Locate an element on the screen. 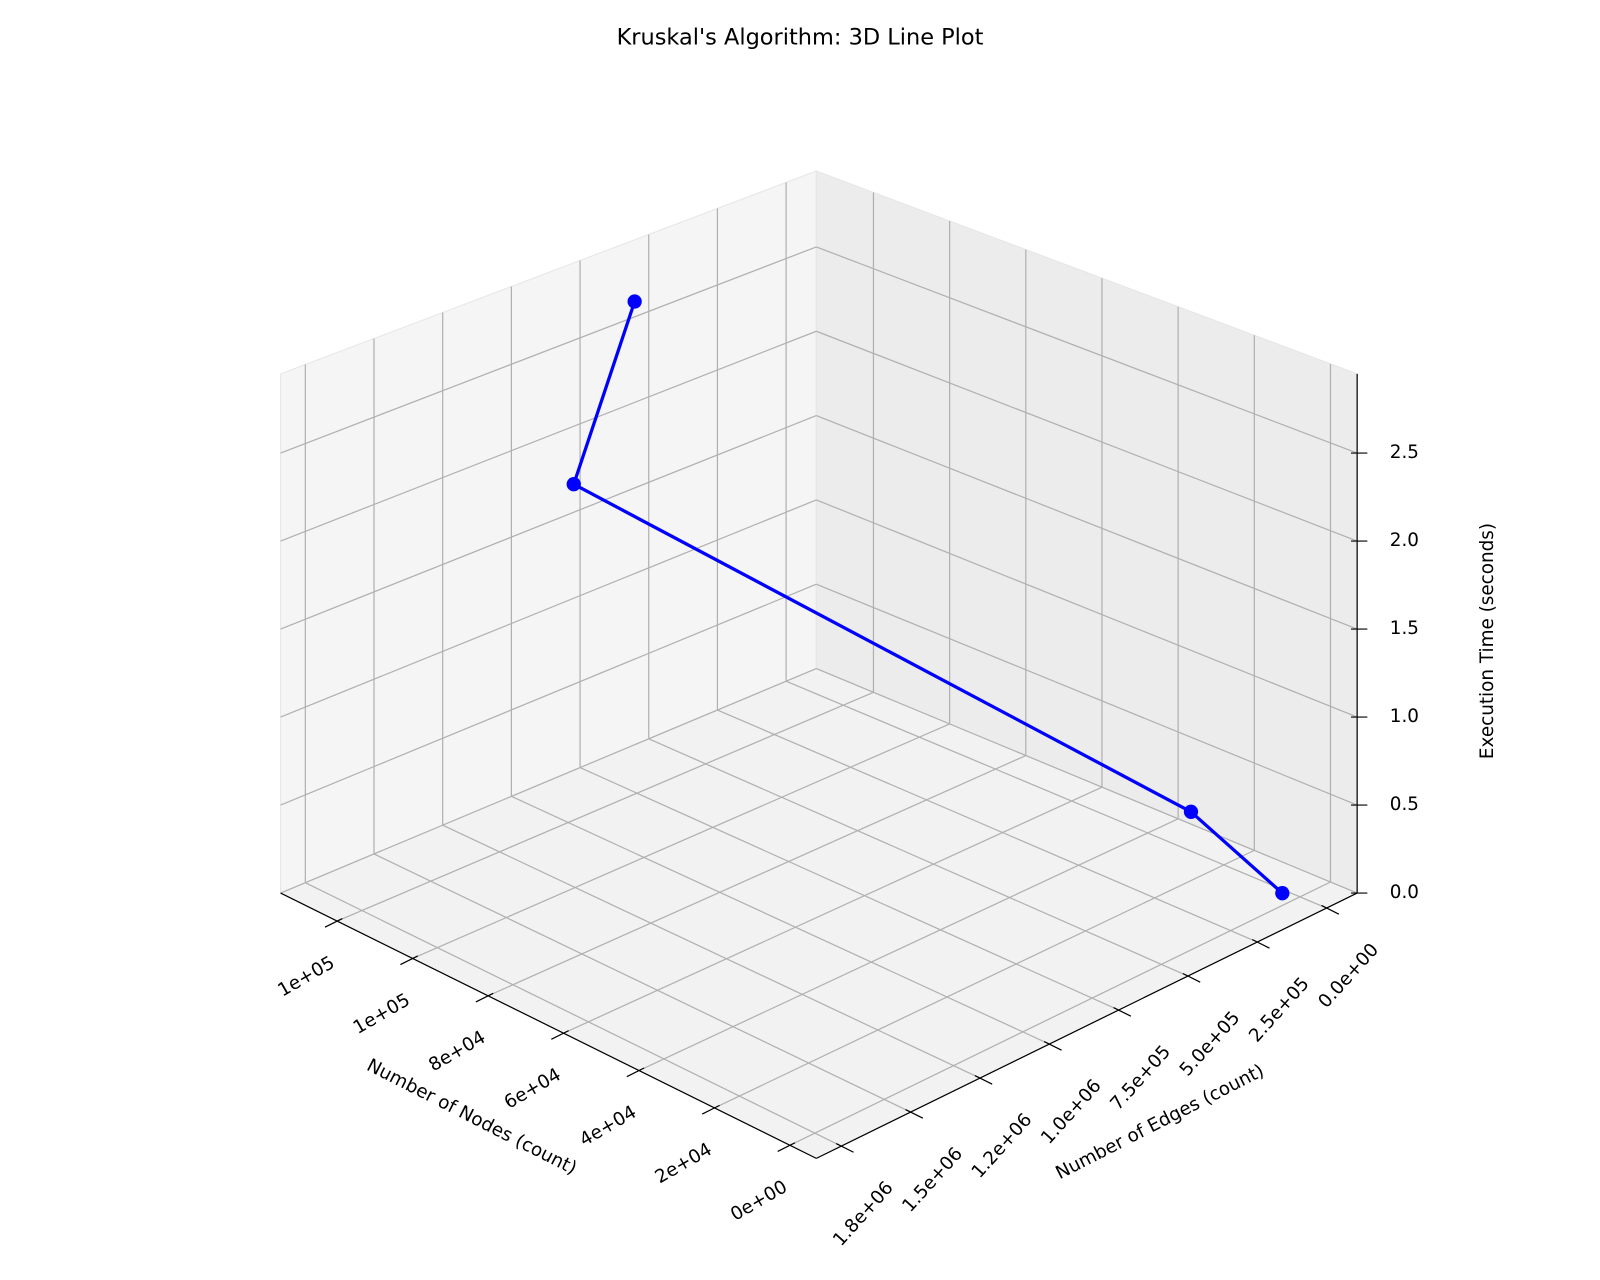 The width and height of the screenshot is (1600, 1280). z-tick-label: 2.0 is located at coordinates (1404, 540).